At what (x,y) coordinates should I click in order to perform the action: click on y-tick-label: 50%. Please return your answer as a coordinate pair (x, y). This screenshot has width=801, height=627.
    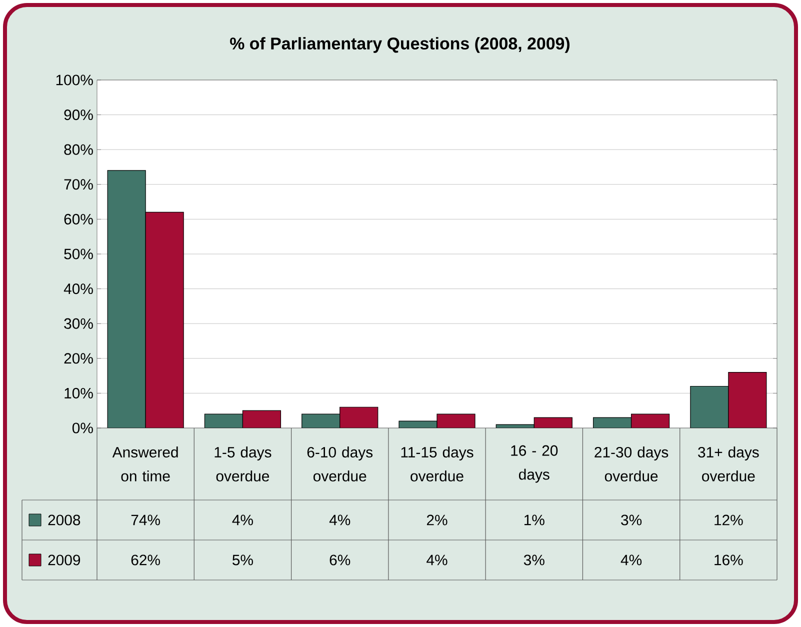
    Looking at the image, I should click on (78, 254).